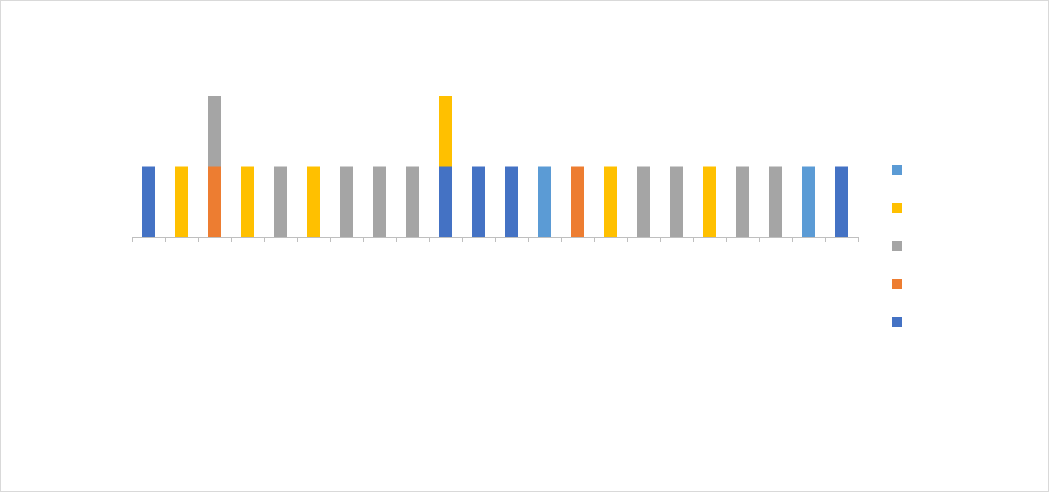  What do you see at coordinates (495, 239) in the screenshot?
I see `x-axis-ticks` at bounding box center [495, 239].